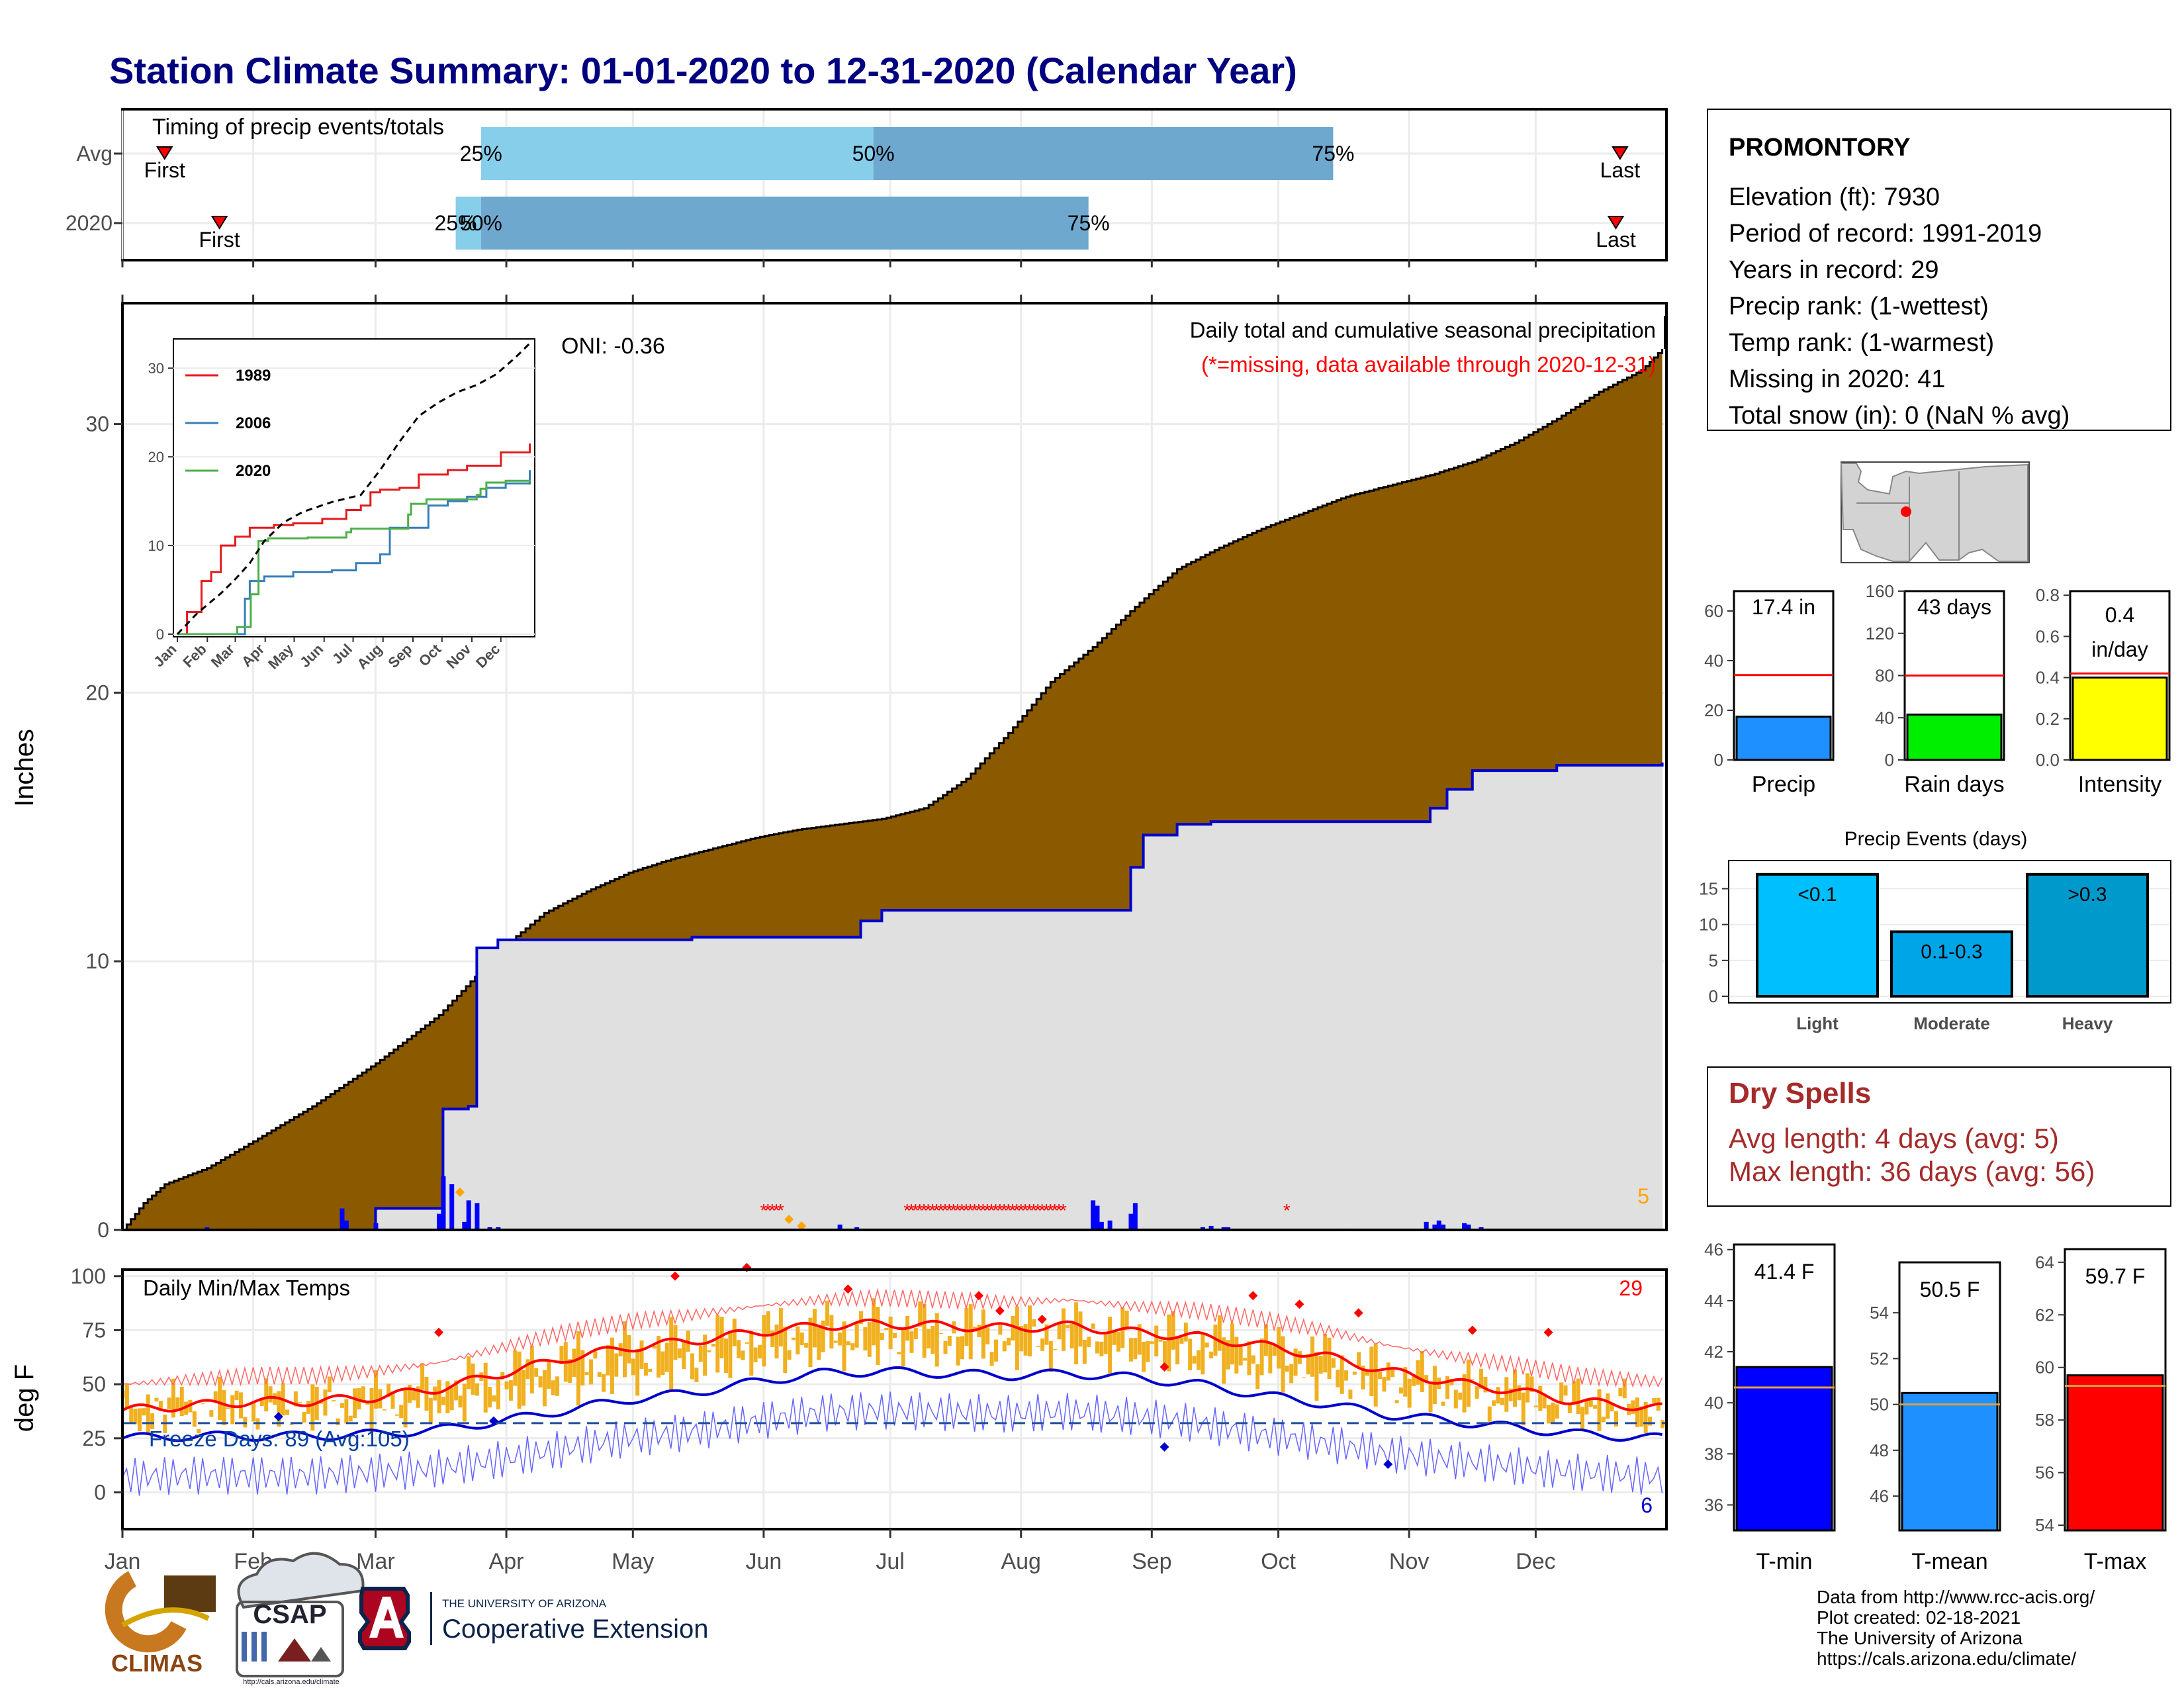 The image size is (2184, 1688). I want to click on season-panel-value-unit: in/day, so click(2119, 649).